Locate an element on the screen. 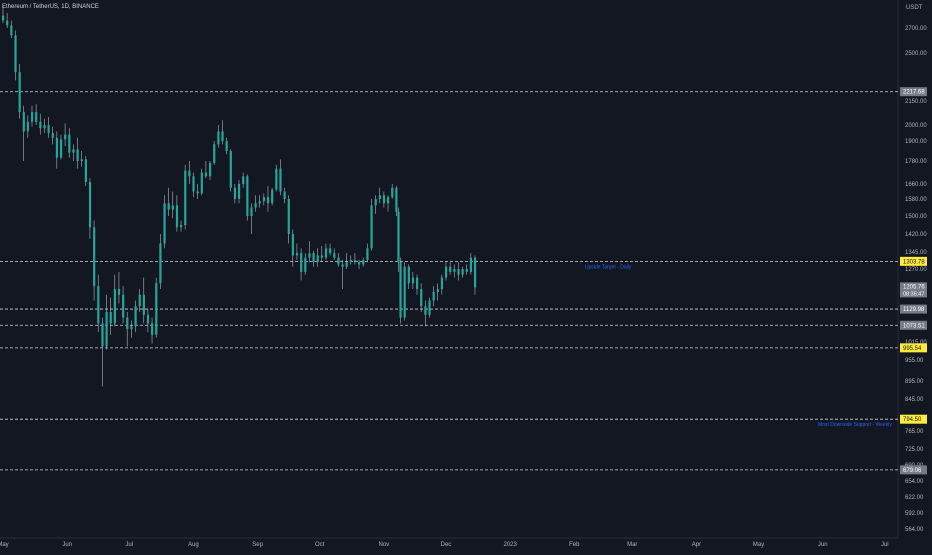  x-tick-label: Oct is located at coordinates (320, 545).